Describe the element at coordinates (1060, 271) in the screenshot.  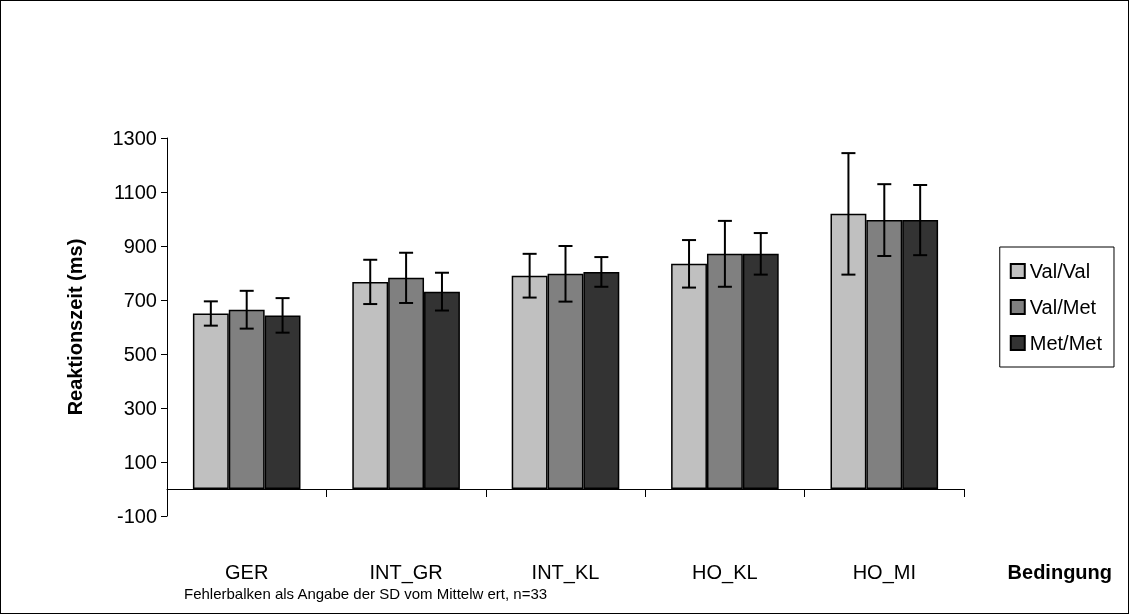
I see `legend-label: Val/Val` at that location.